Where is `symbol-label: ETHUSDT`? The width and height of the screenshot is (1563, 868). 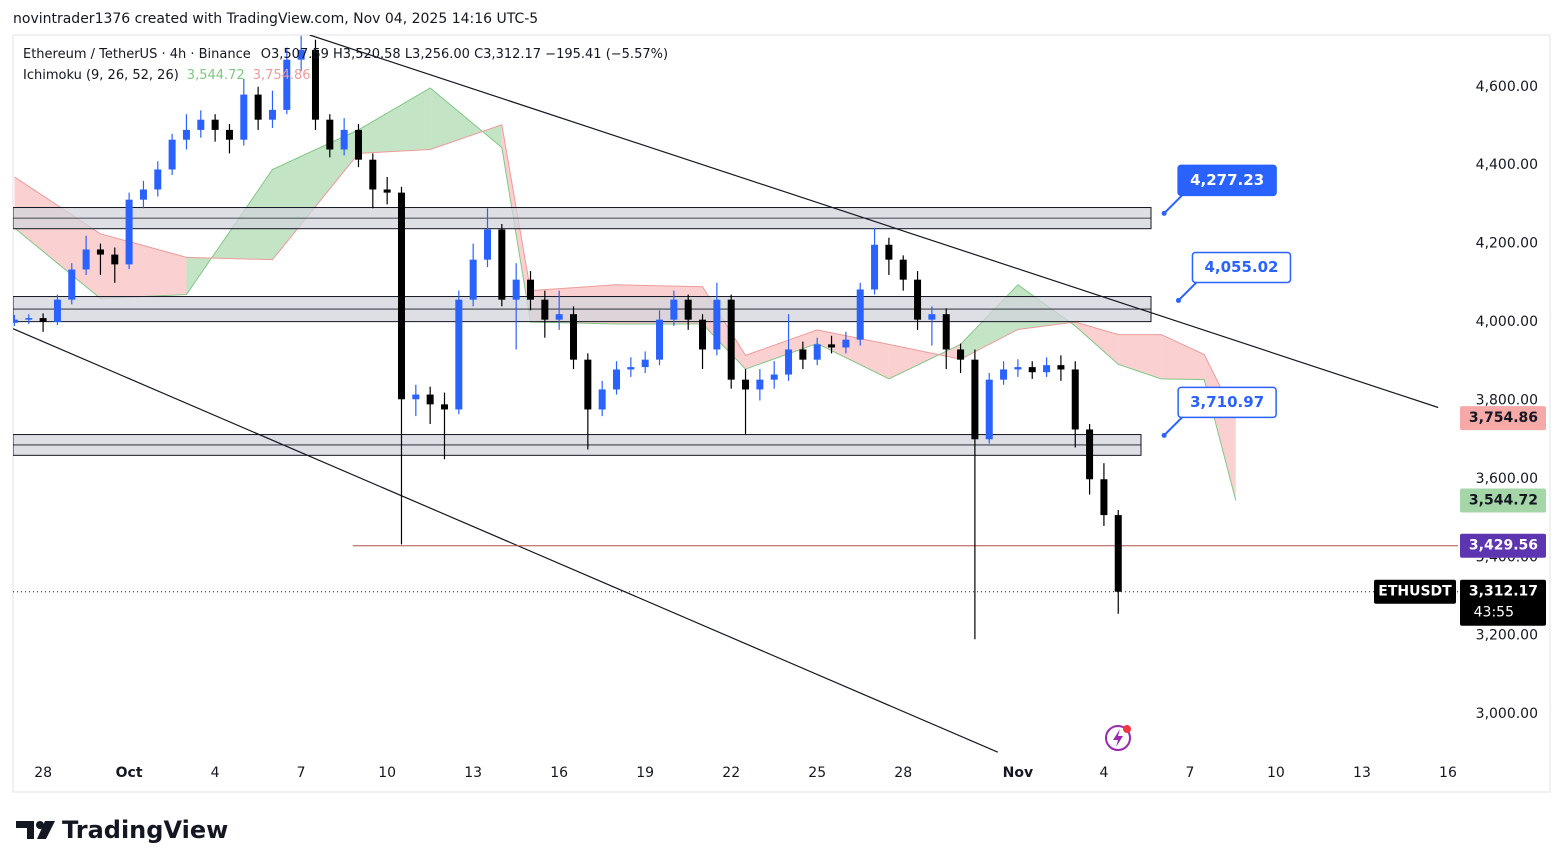 symbol-label: ETHUSDT is located at coordinates (1415, 592).